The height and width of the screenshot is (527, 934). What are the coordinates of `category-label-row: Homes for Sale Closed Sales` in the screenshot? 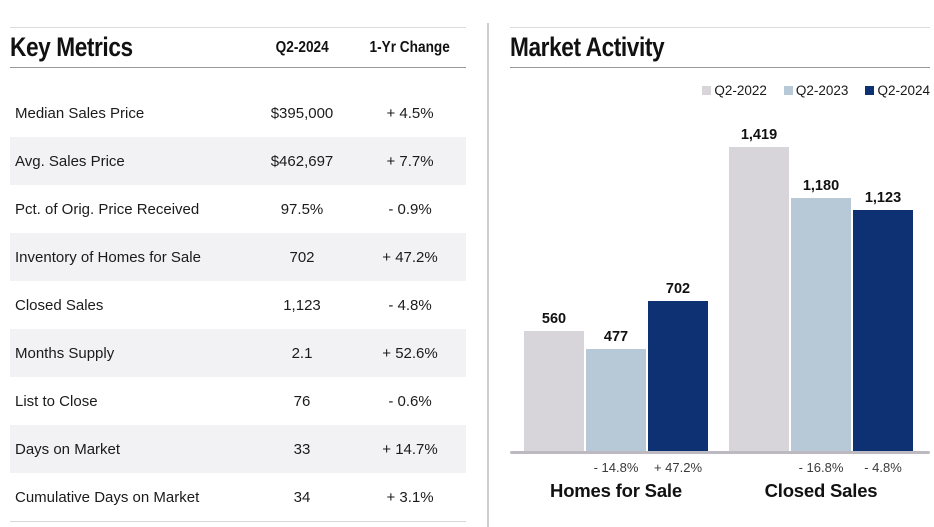 It's located at (720, 491).